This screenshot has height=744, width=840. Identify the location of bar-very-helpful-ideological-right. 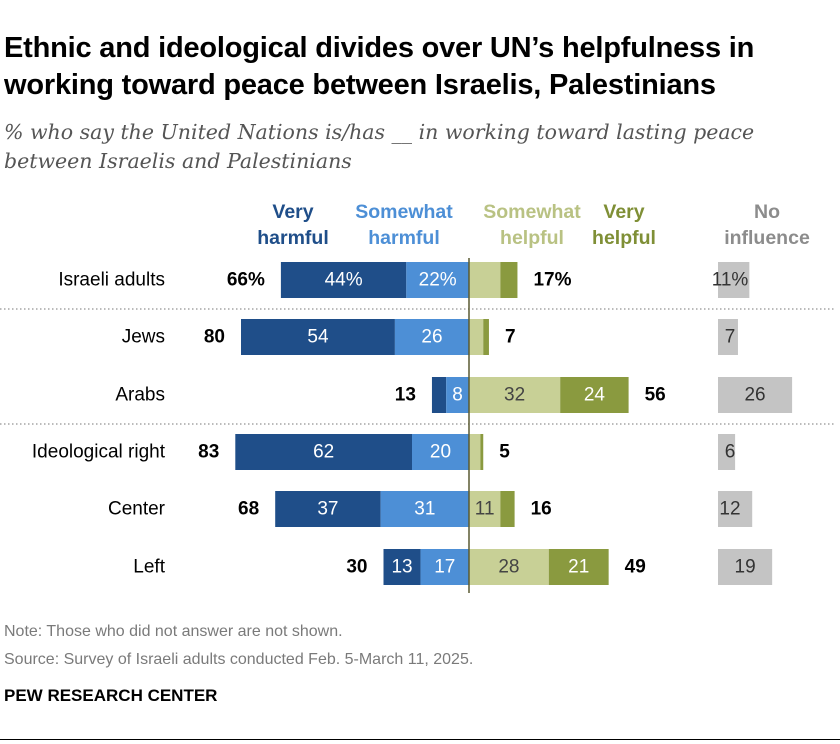
(482, 452).